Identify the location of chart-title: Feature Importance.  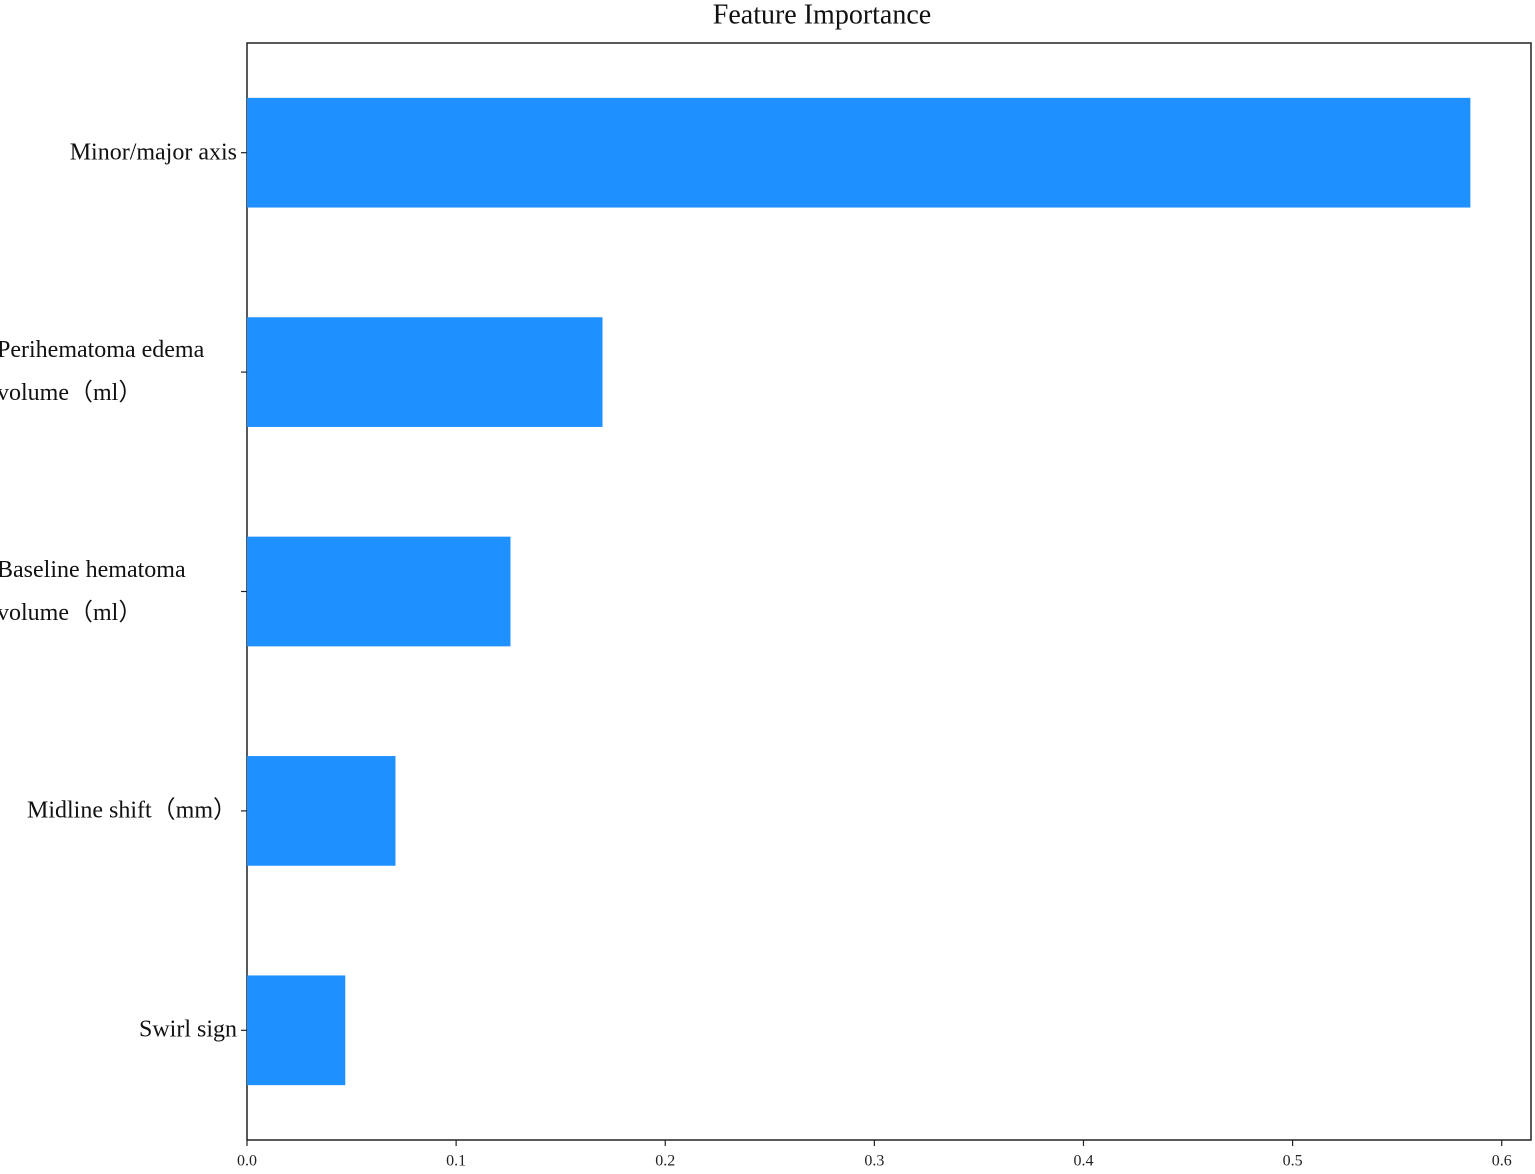
(822, 15).